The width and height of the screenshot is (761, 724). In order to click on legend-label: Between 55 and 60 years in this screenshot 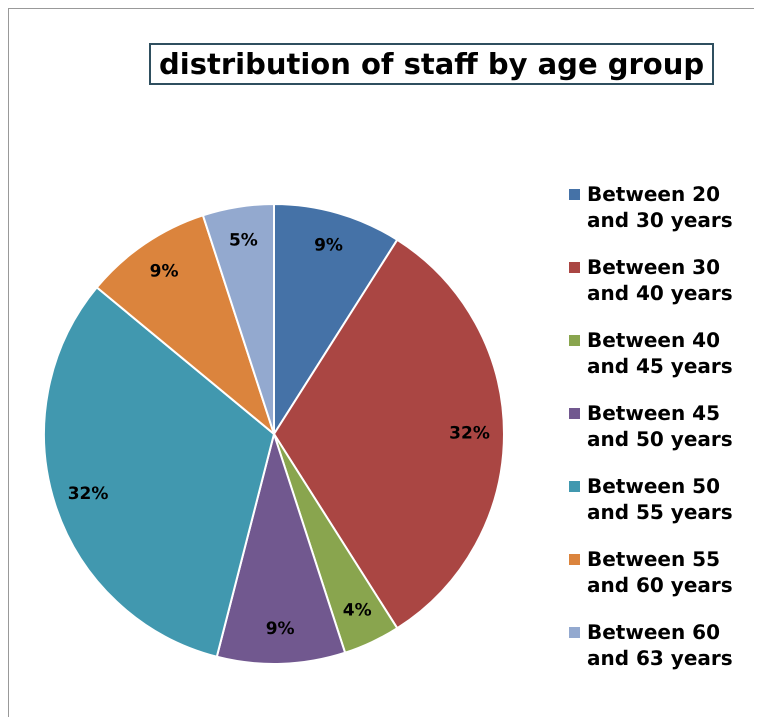, I will do `click(660, 572)`.